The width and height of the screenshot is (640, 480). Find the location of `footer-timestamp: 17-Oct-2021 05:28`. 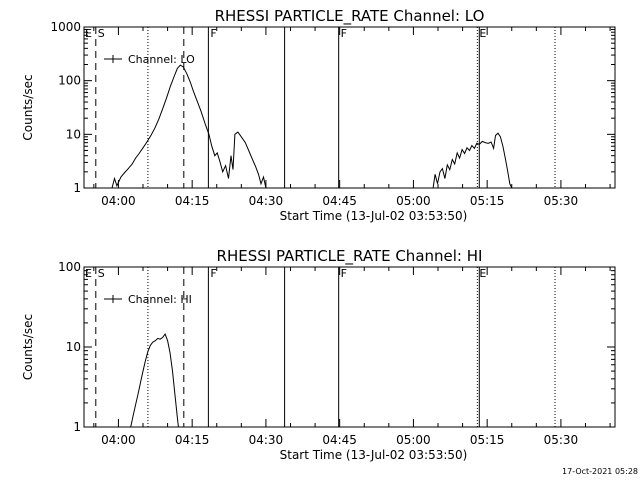

footer-timestamp: 17-Oct-2021 05:28 is located at coordinates (600, 471).